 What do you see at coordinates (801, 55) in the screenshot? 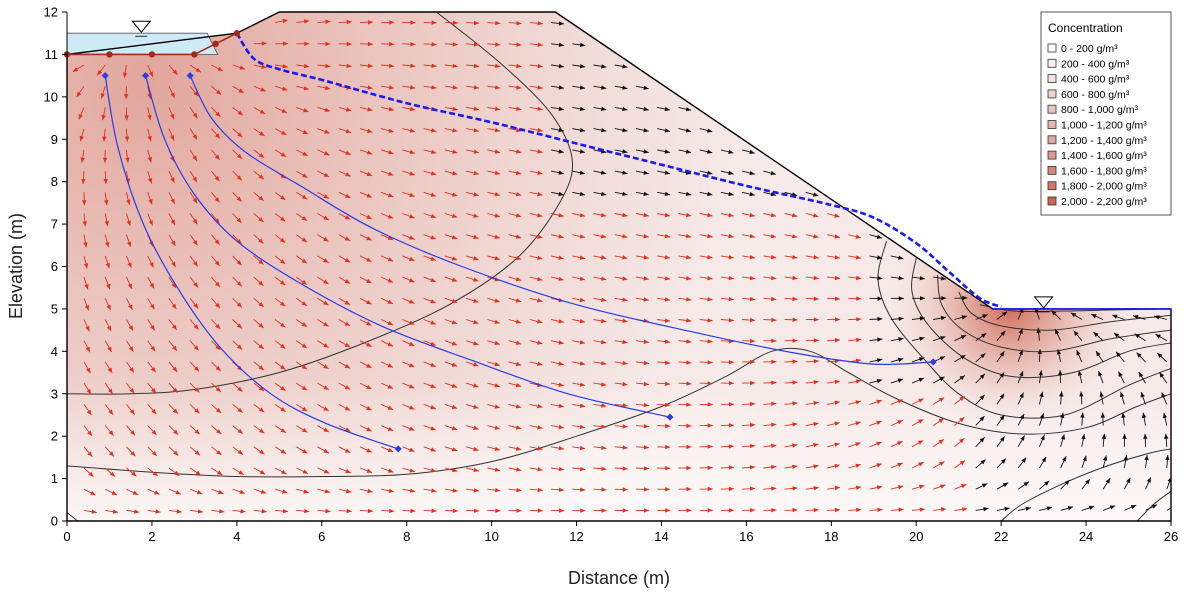
I see `contour-line` at bounding box center [801, 55].